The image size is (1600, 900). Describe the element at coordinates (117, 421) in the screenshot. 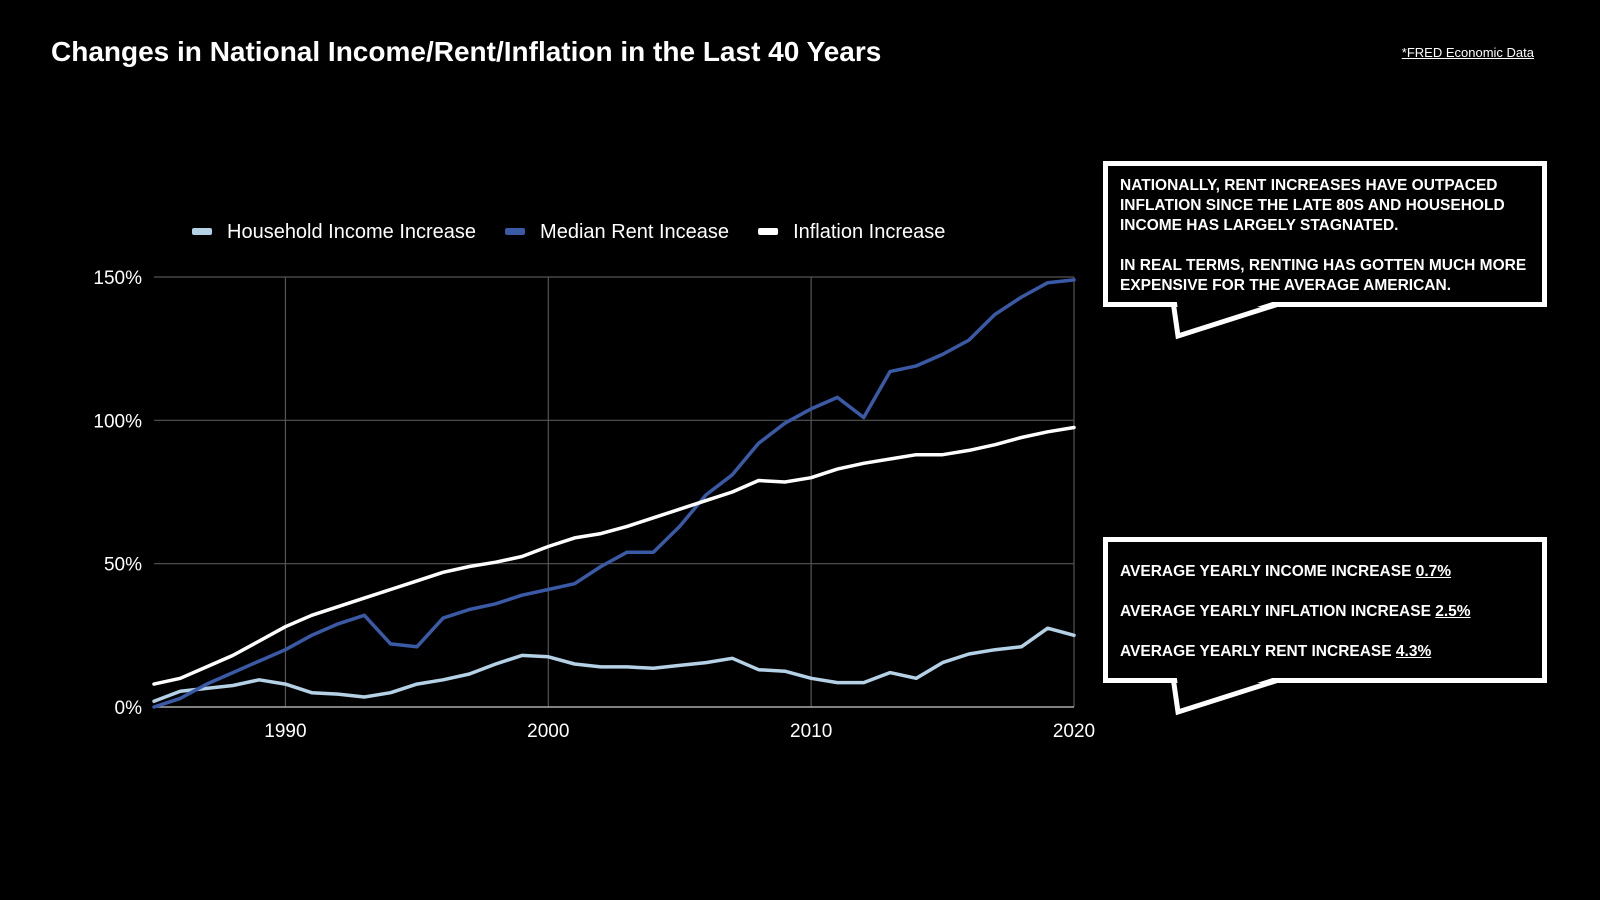

I see `y-tick-label: 100%` at that location.